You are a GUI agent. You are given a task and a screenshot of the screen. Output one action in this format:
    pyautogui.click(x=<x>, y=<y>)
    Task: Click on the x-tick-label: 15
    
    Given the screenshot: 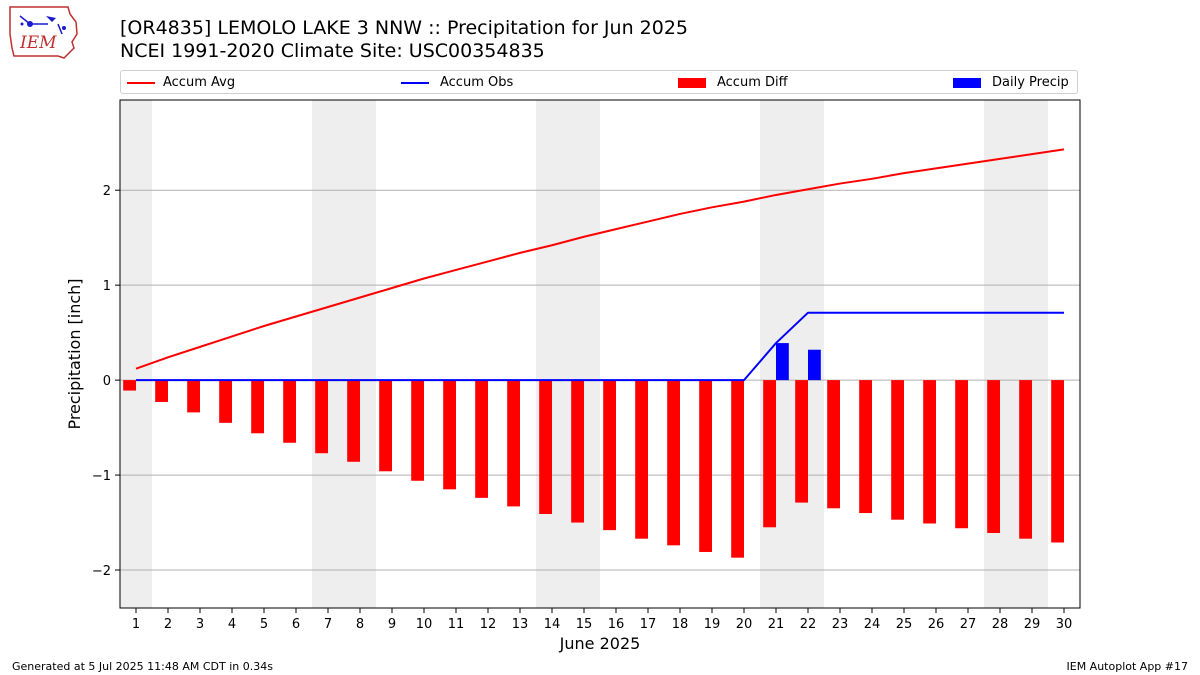 What is the action you would take?
    pyautogui.click(x=584, y=624)
    